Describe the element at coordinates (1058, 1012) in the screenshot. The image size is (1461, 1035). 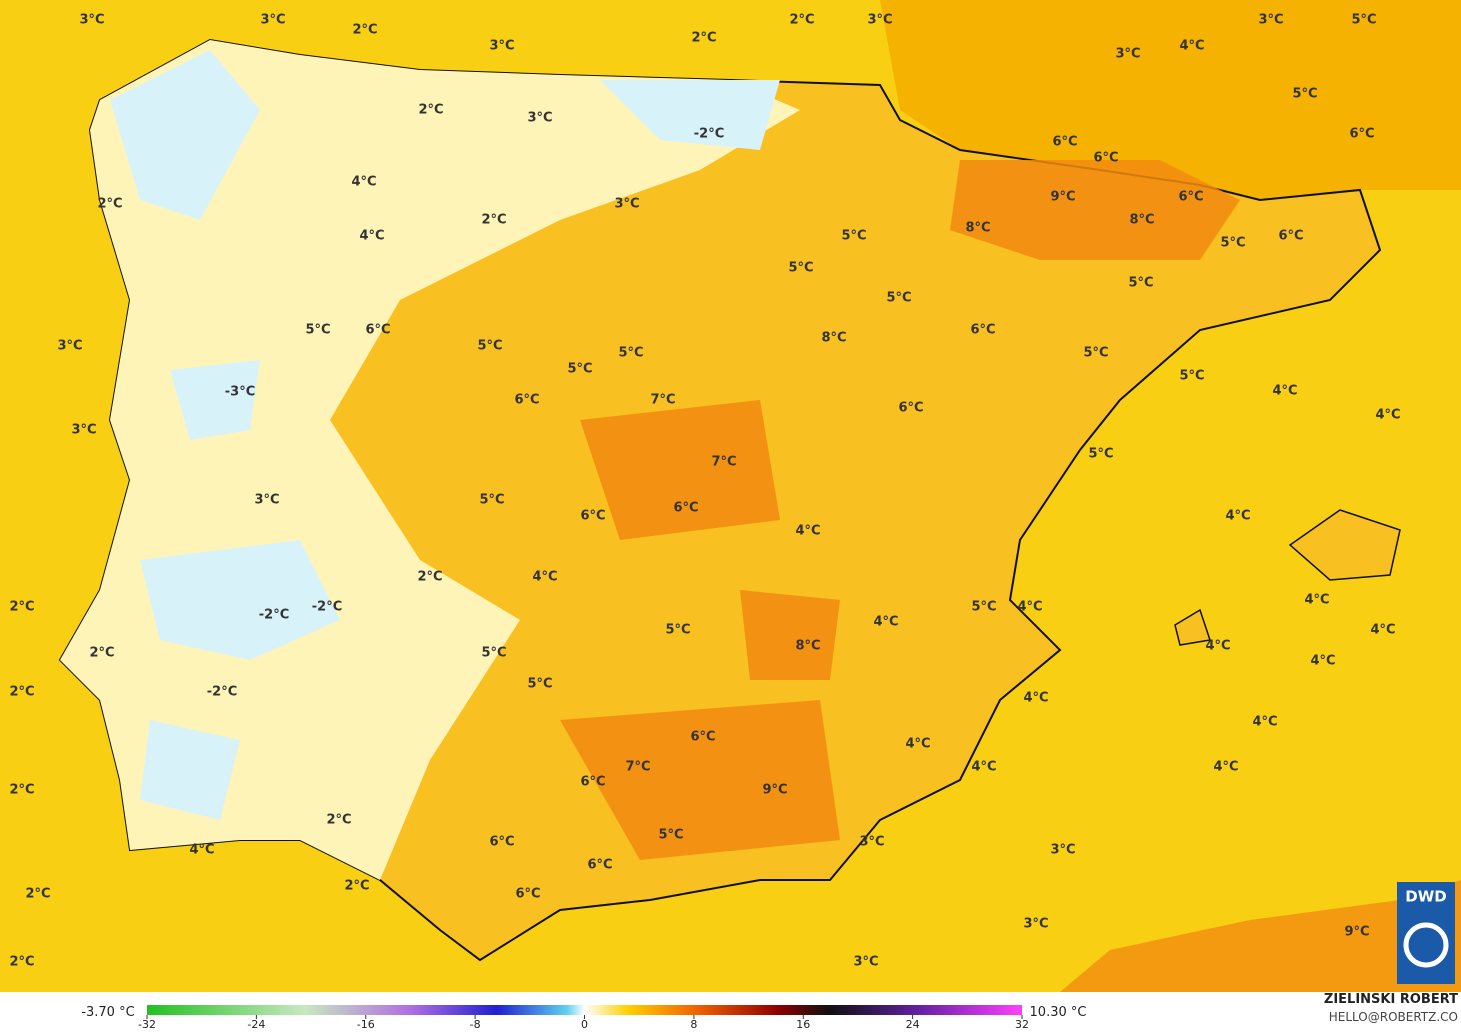
I see `colorbar-max: 10.30 °C` at that location.